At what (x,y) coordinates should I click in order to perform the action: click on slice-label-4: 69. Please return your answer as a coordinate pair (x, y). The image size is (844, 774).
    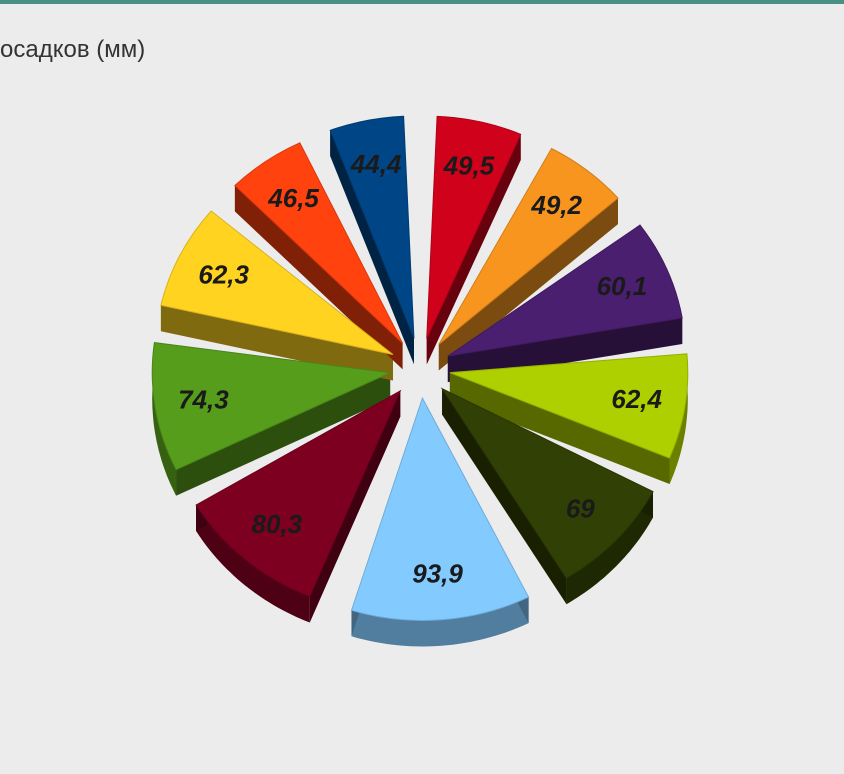
    Looking at the image, I should click on (580, 508).